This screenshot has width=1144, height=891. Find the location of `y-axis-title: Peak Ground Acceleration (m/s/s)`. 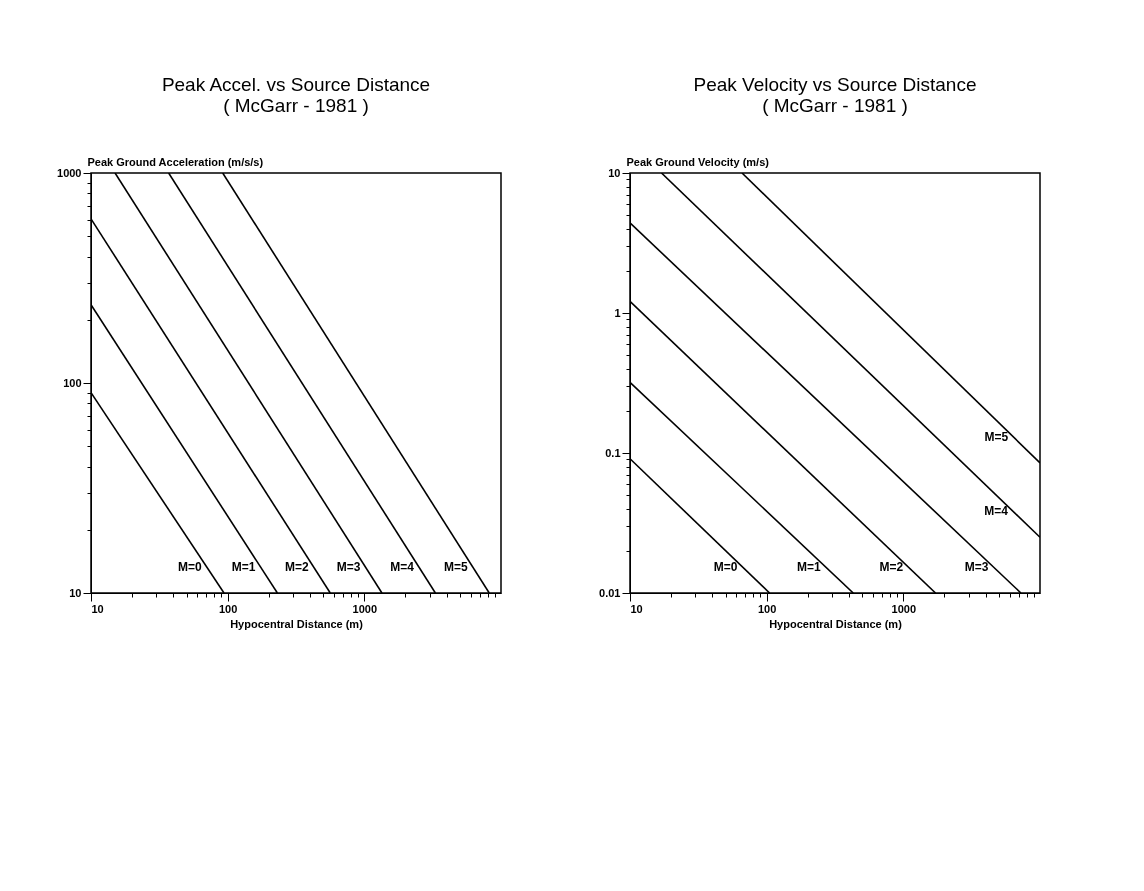

y-axis-title: Peak Ground Acceleration (m/s/s) is located at coordinates (175, 161).